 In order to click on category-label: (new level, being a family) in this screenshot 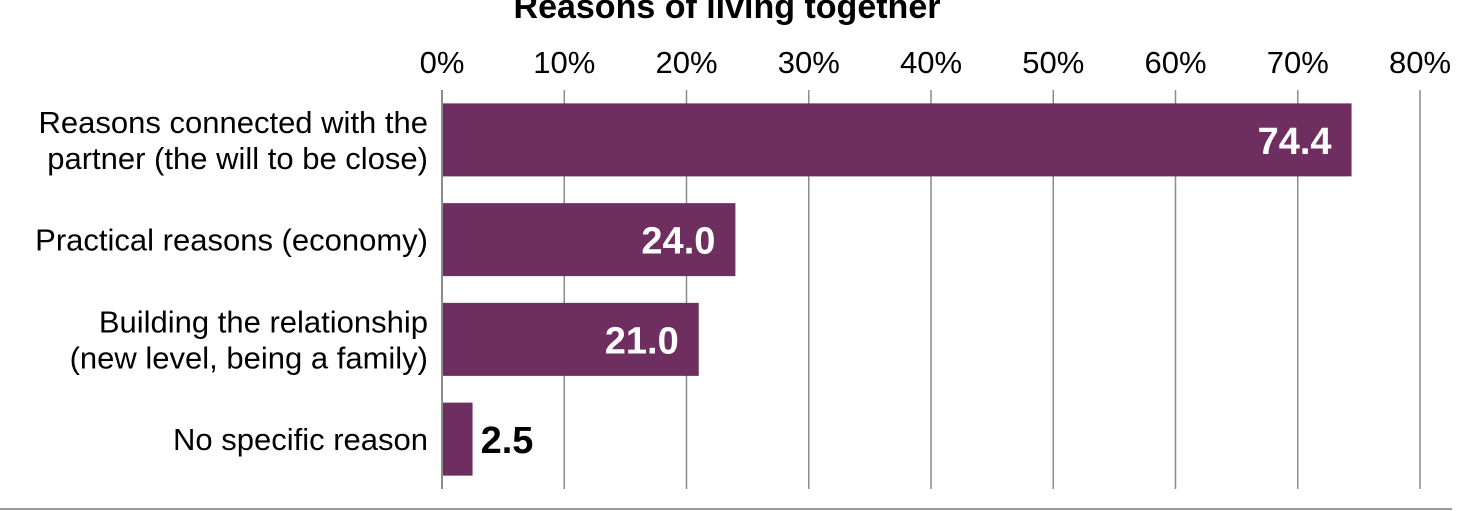, I will do `click(249, 357)`.